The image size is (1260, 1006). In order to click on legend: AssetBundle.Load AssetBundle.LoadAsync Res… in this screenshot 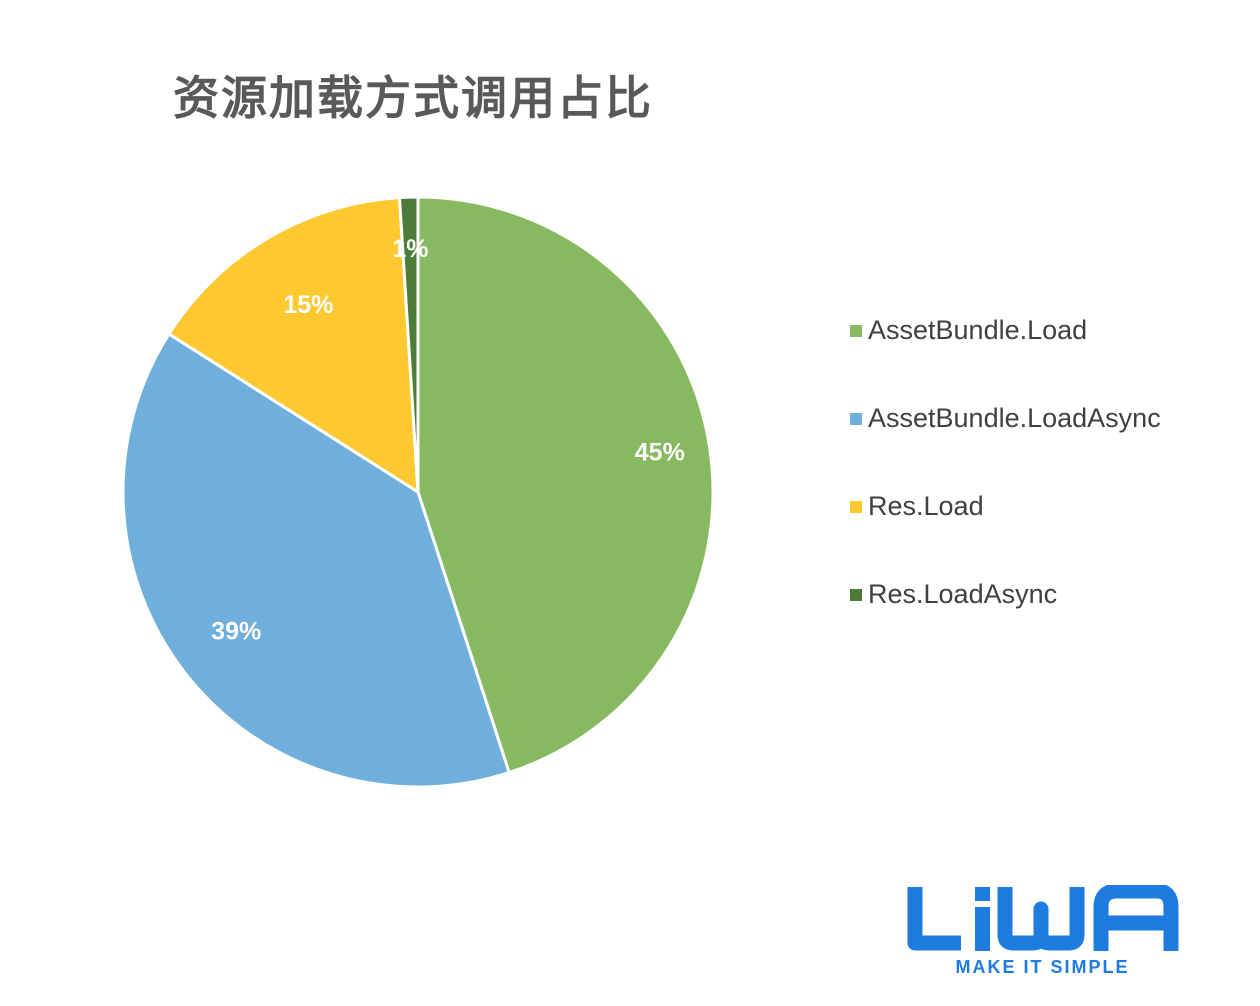, I will do `click(1005, 488)`.